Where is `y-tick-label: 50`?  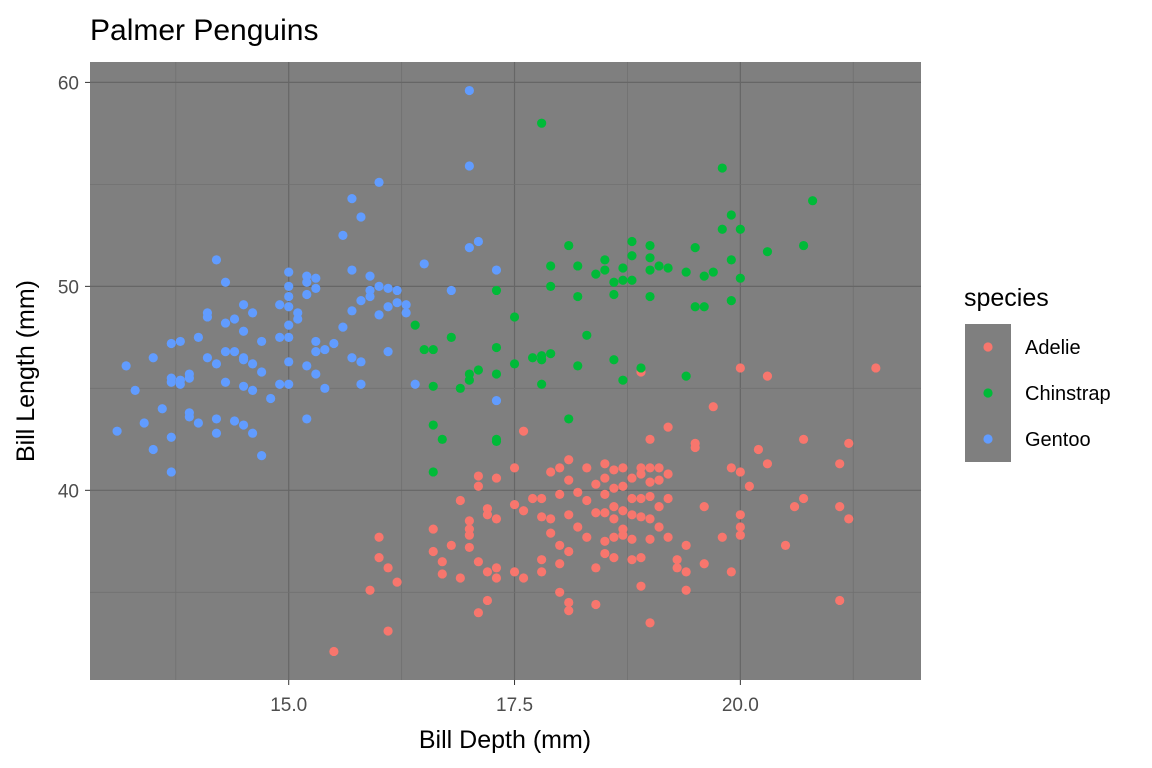 y-tick-label: 50 is located at coordinates (68, 287).